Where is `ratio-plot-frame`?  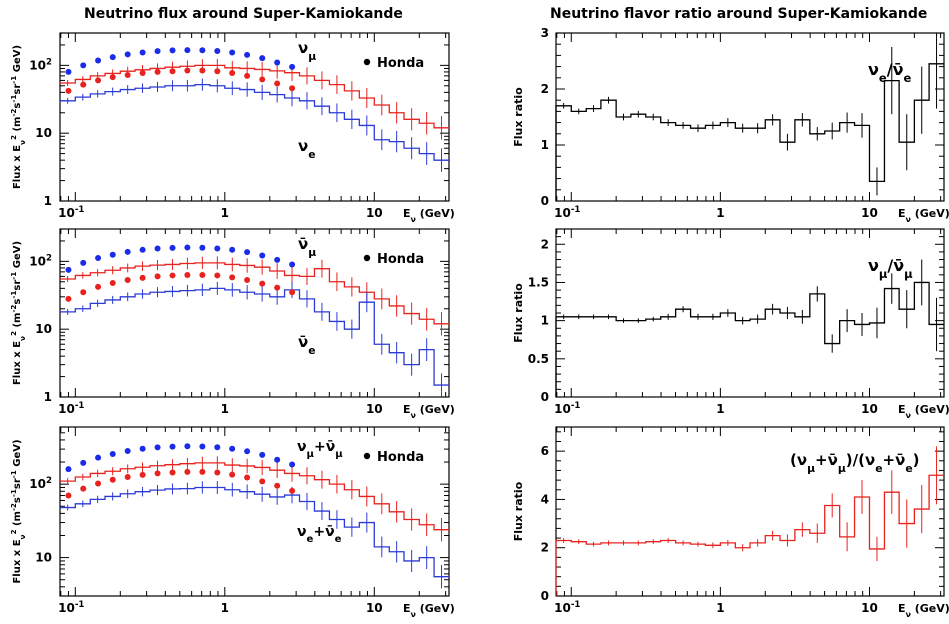
ratio-plot-frame is located at coordinates (750, 117).